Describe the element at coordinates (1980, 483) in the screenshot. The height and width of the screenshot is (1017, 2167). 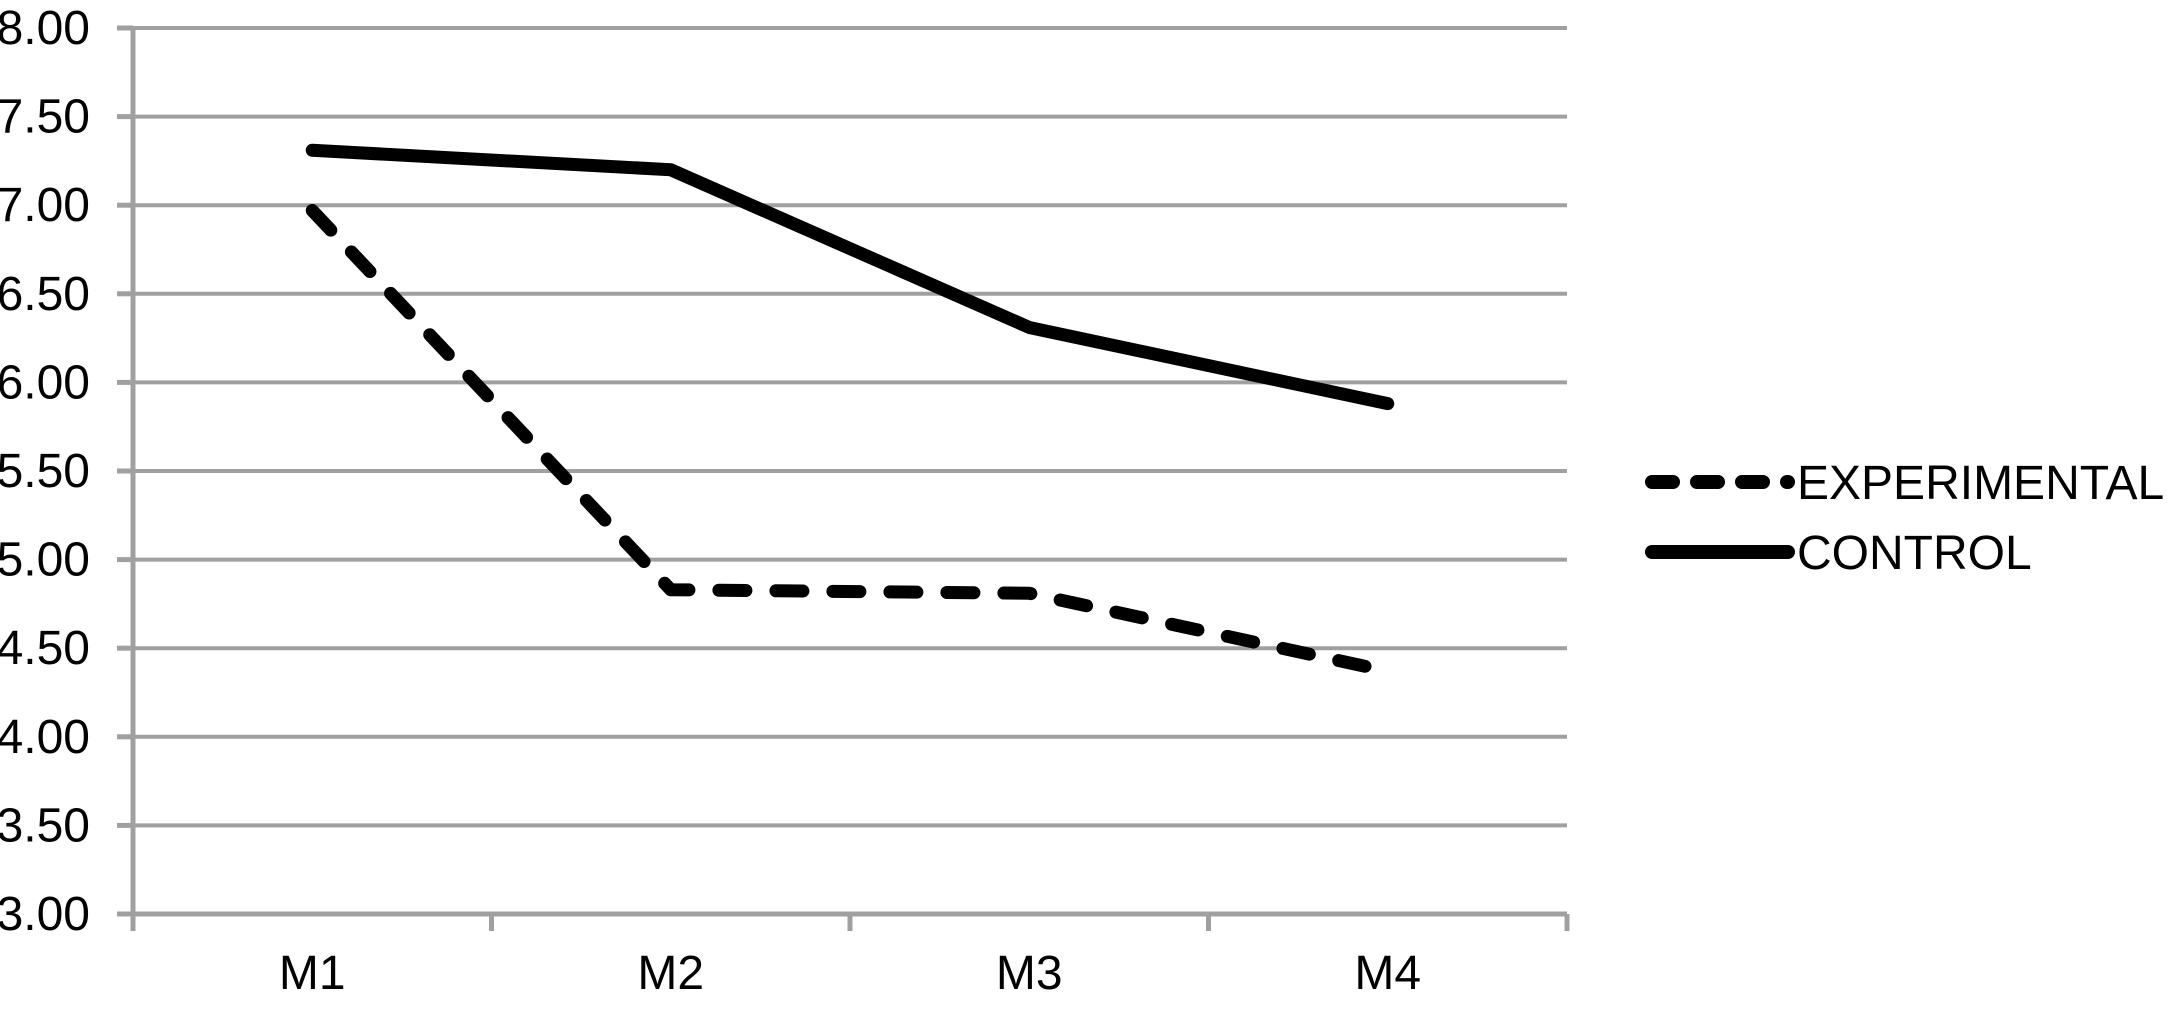
I see `legend-label-experimental: EXPERIMENTAL` at that location.